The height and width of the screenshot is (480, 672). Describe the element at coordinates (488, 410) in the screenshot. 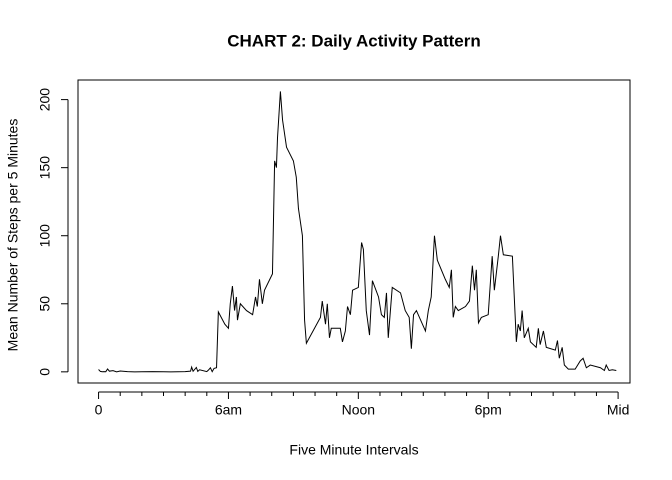

I see `x-tick-label: 6pm` at that location.